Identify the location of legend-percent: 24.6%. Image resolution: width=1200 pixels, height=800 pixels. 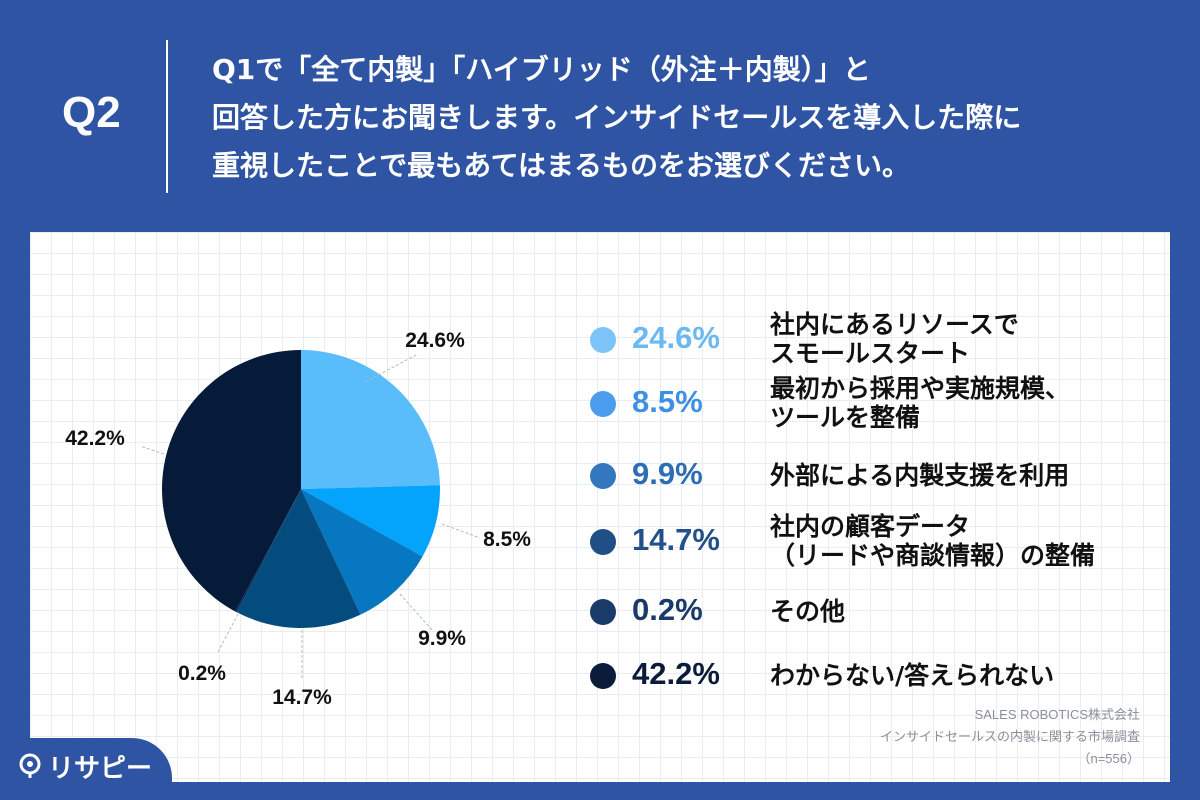
(676, 337).